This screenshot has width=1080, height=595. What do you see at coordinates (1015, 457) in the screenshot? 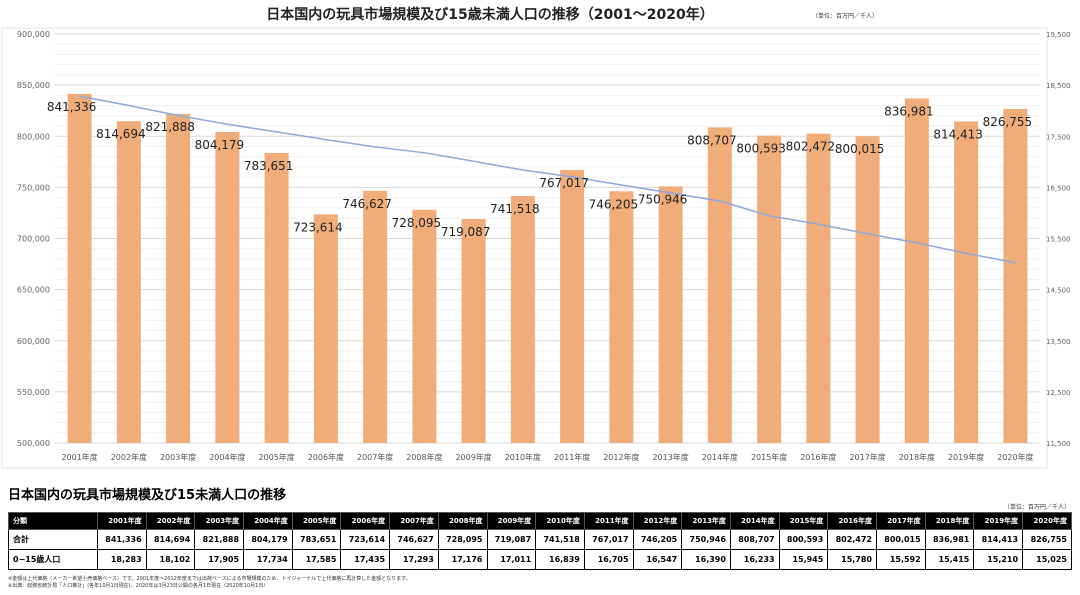
I see `x-tick-label: 2020年度` at bounding box center [1015, 457].